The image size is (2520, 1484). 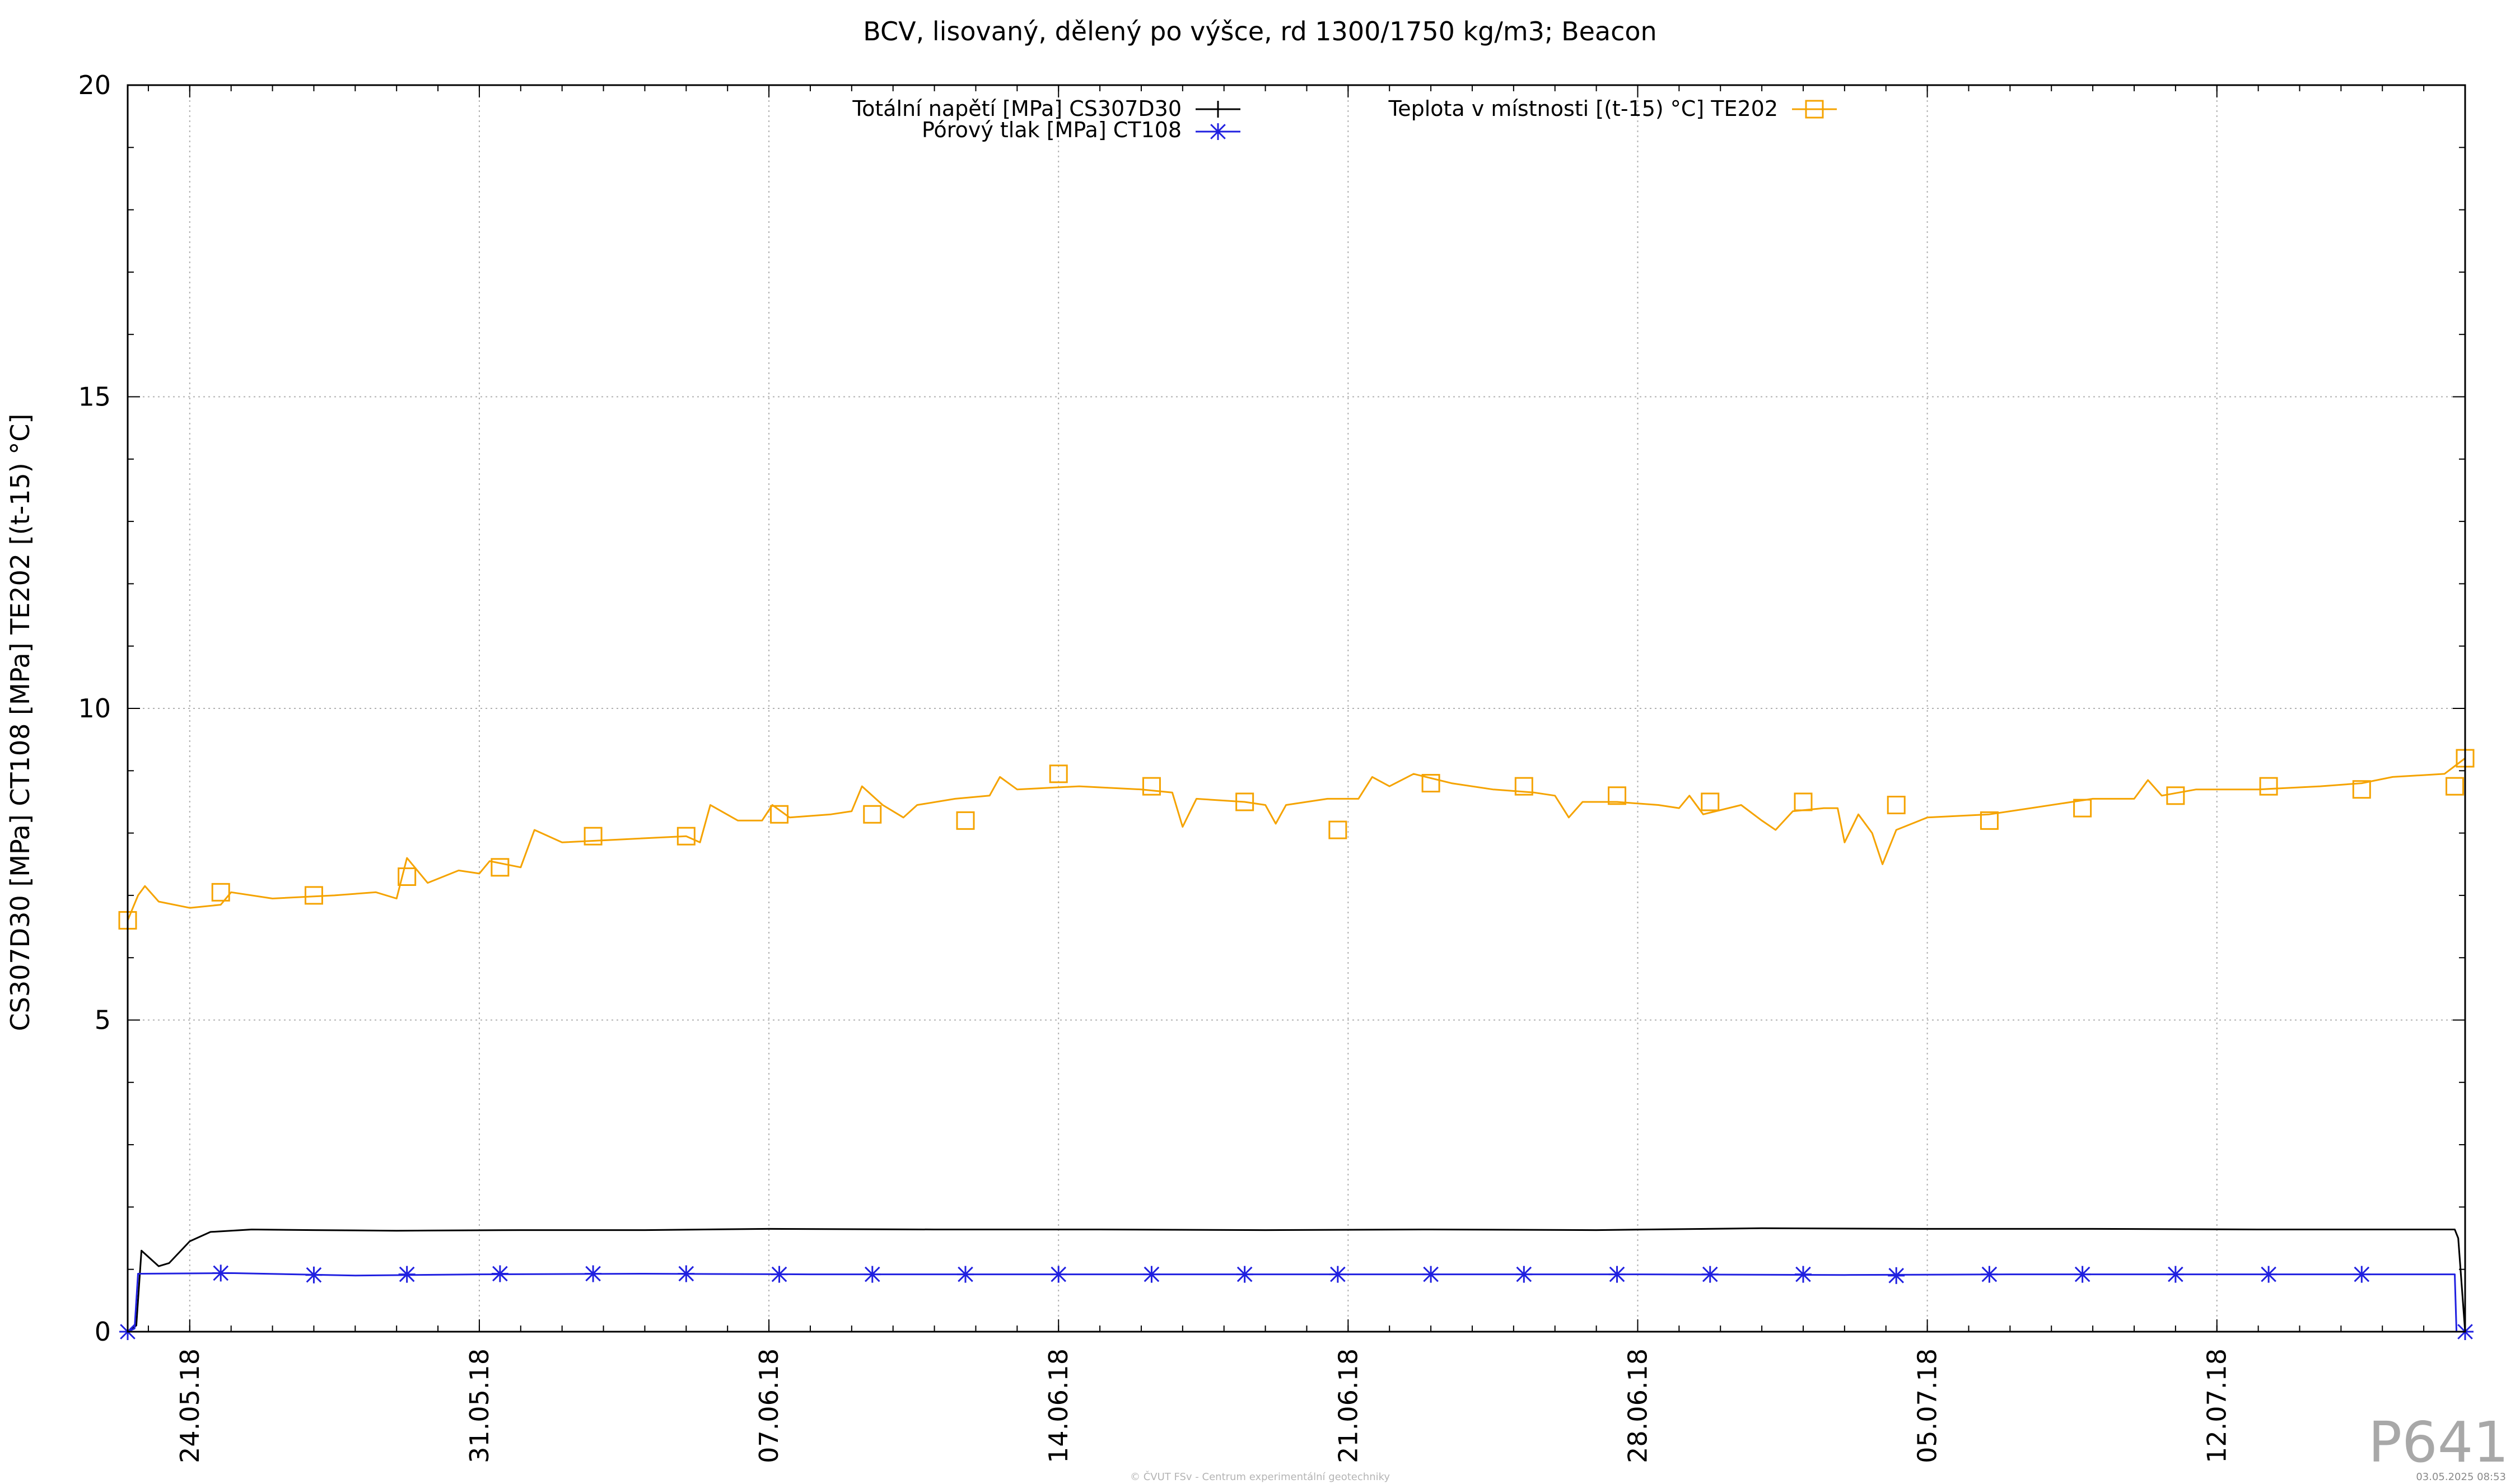 I want to click on series-1-line, so click(x=1297, y=1280).